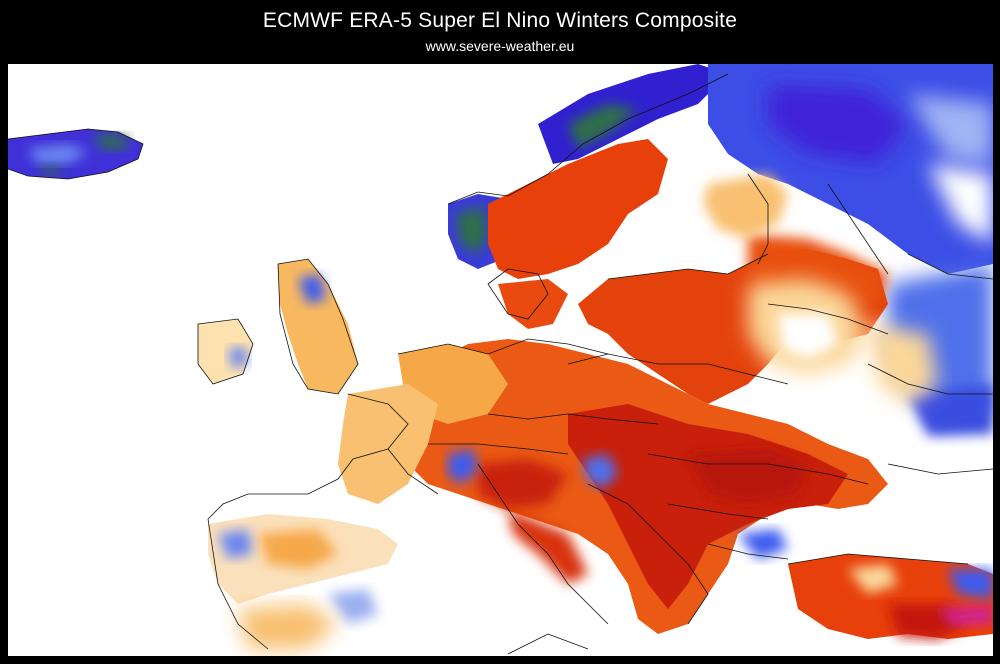 This screenshot has height=664, width=1000. Describe the element at coordinates (890, 596) in the screenshot. I see `turkey-warm-anomaly` at that location.